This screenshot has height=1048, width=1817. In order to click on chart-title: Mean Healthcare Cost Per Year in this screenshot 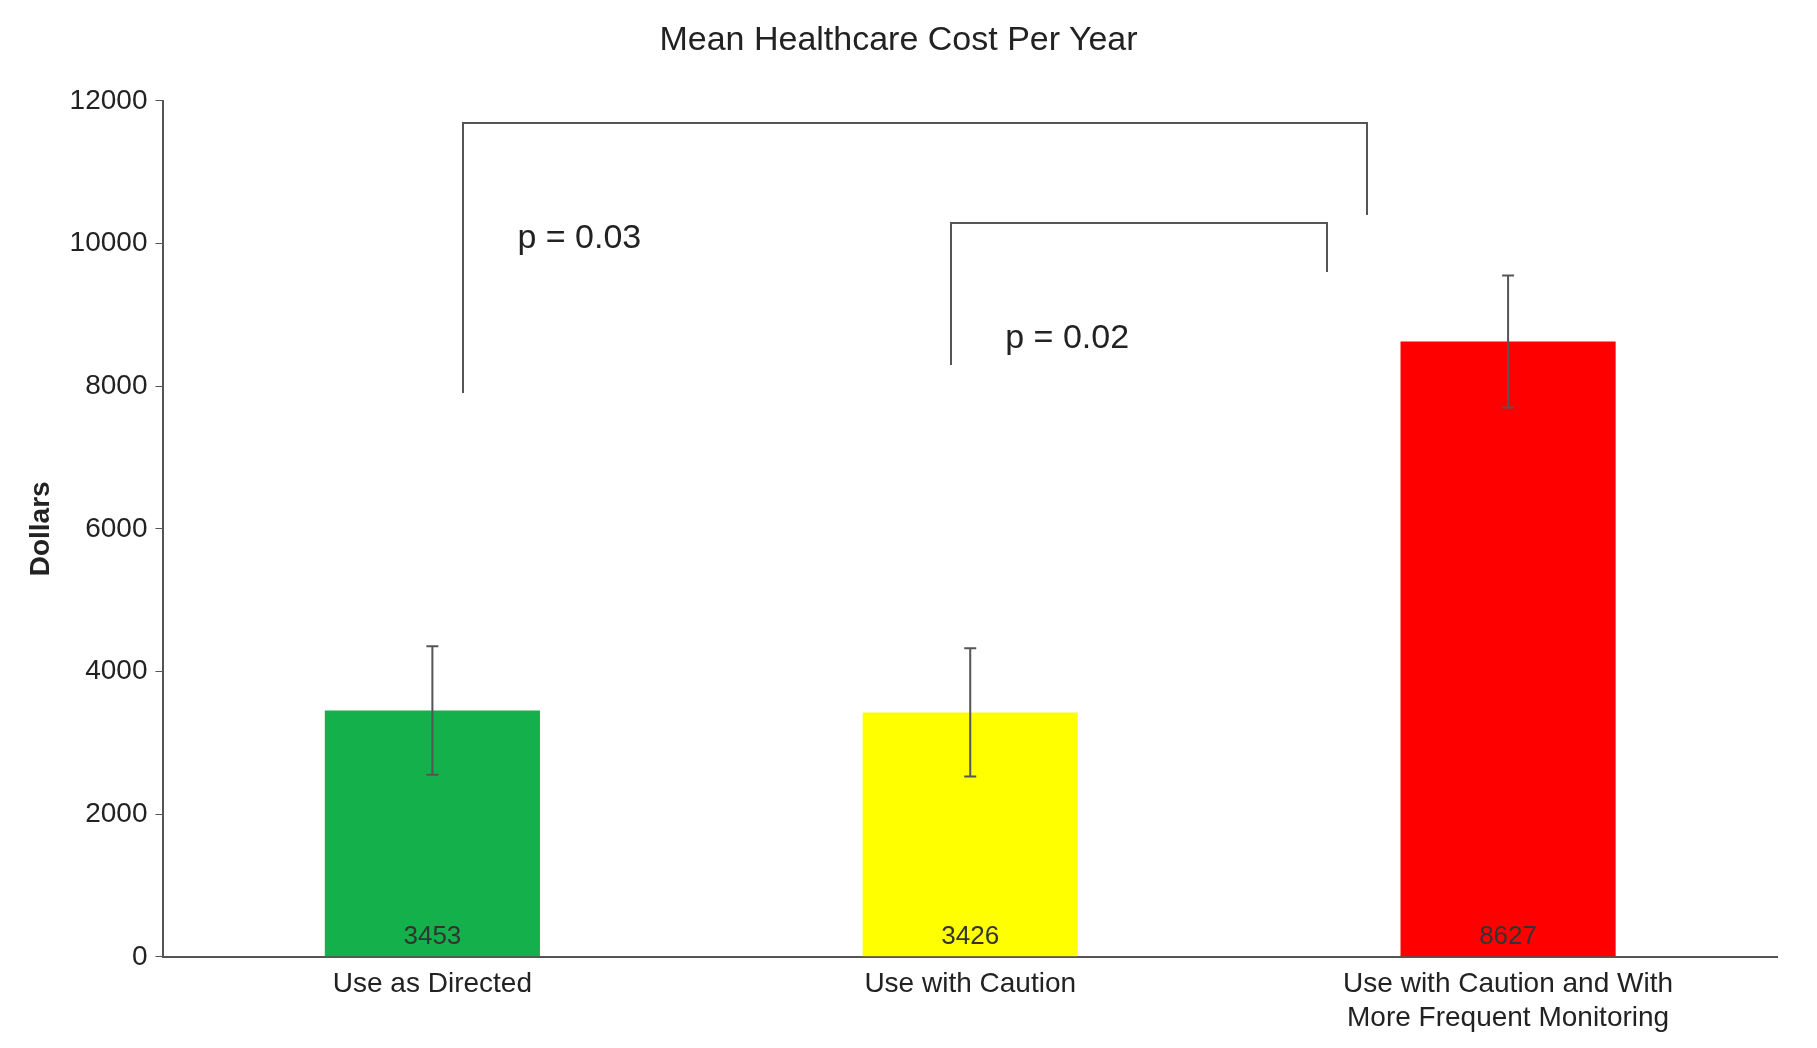, I will do `click(898, 37)`.